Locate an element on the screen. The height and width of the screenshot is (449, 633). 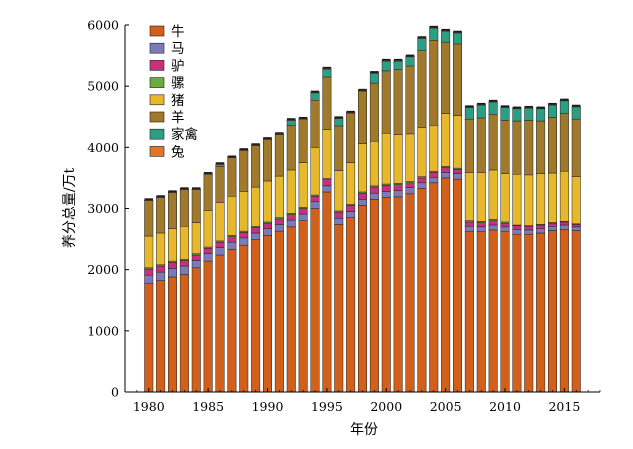
bar-2004-猪 is located at coordinates (434, 148).